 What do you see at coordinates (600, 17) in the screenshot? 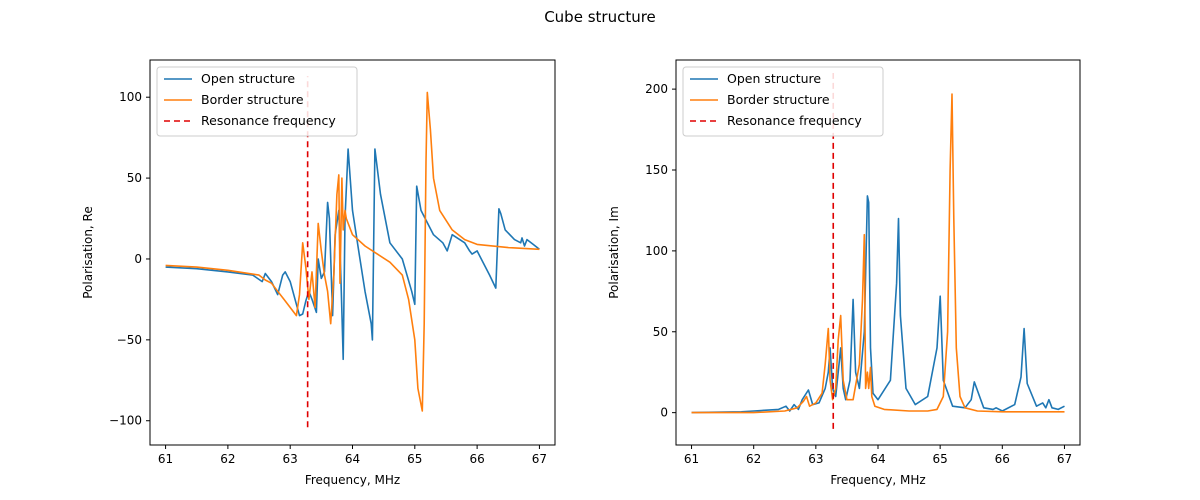
I see `figure-title: Cube structure` at bounding box center [600, 17].